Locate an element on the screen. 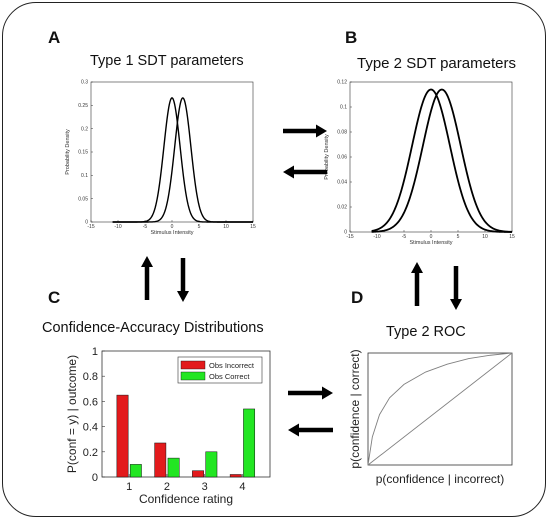  panel-letter-b: B is located at coordinates (351, 37).